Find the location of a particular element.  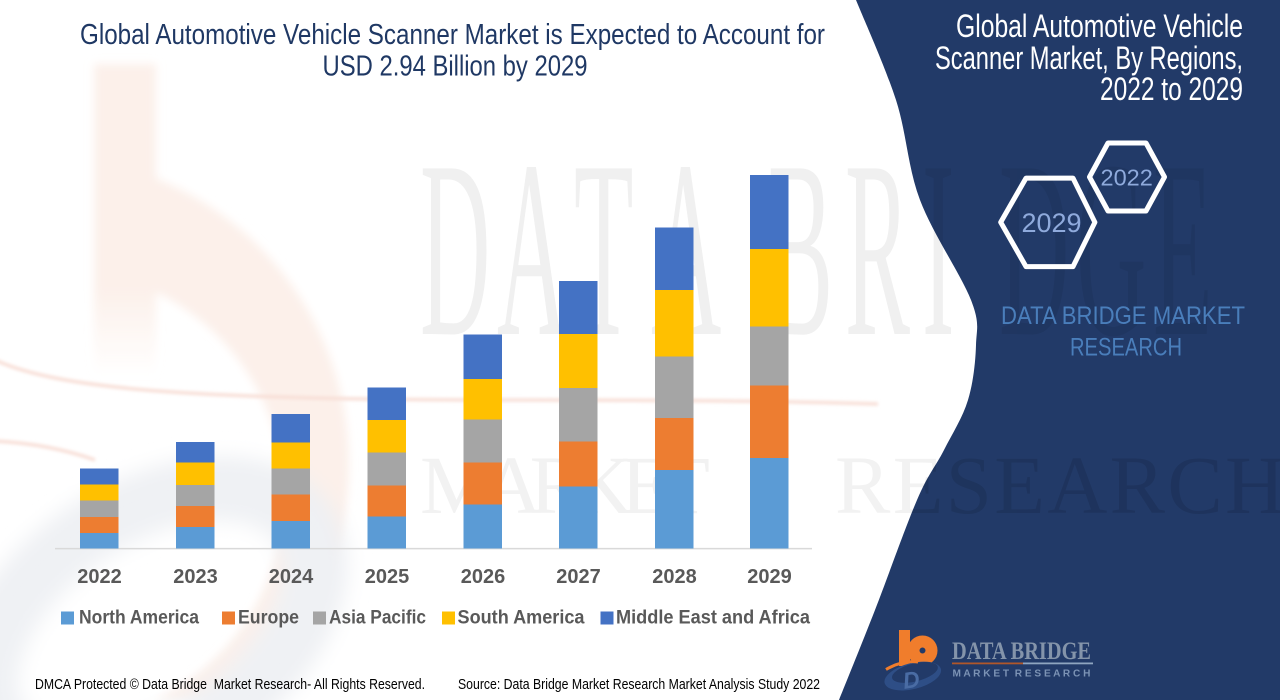

svg-text: 2023 is located at coordinates (195, 577).